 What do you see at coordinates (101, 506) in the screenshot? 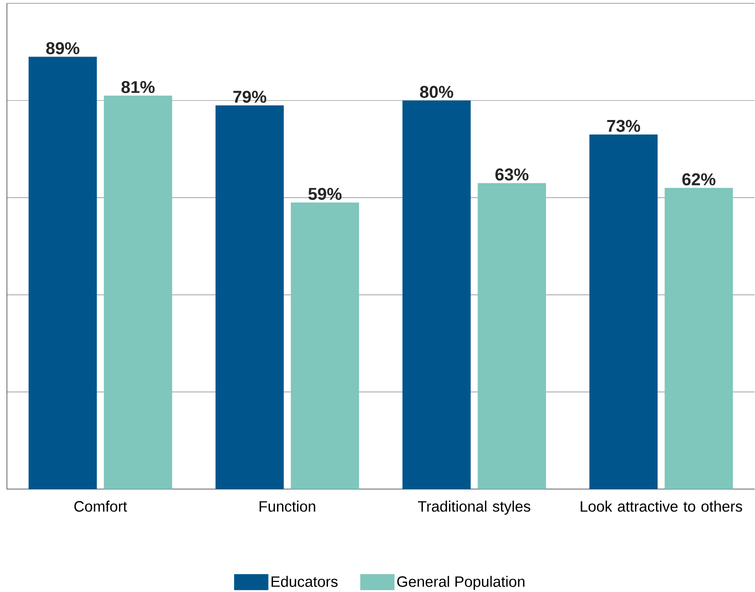
I see `x-tick-label: Comfort` at bounding box center [101, 506].